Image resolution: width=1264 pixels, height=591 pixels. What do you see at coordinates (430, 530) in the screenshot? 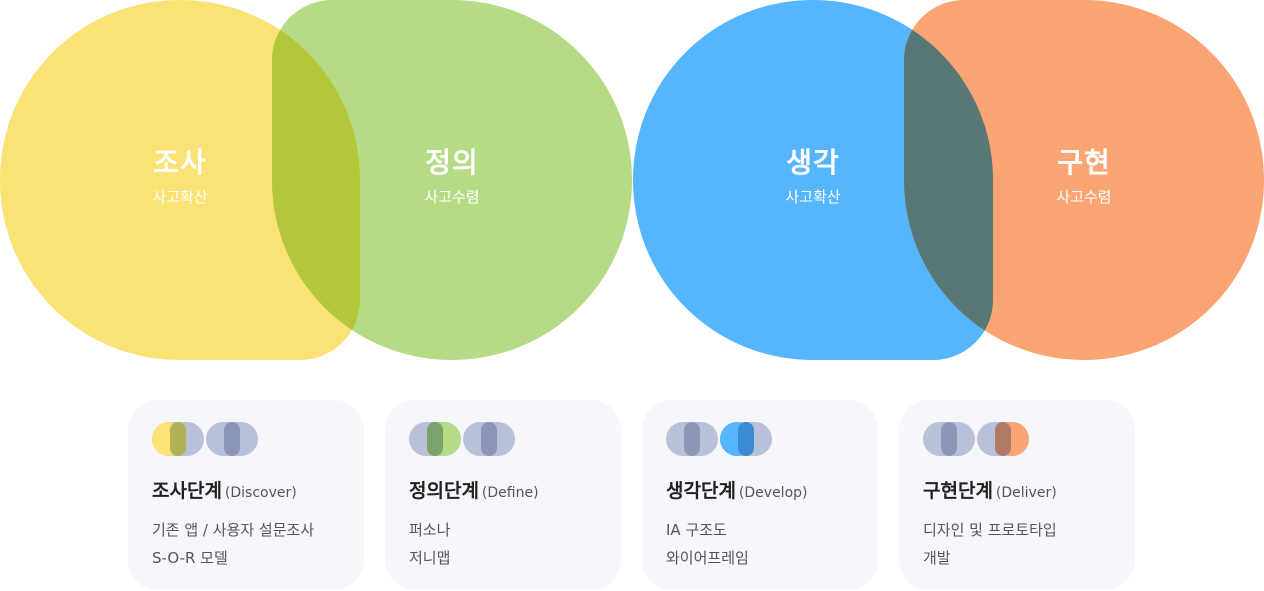
I see `card-desc-line: 퍼소나` at bounding box center [430, 530].